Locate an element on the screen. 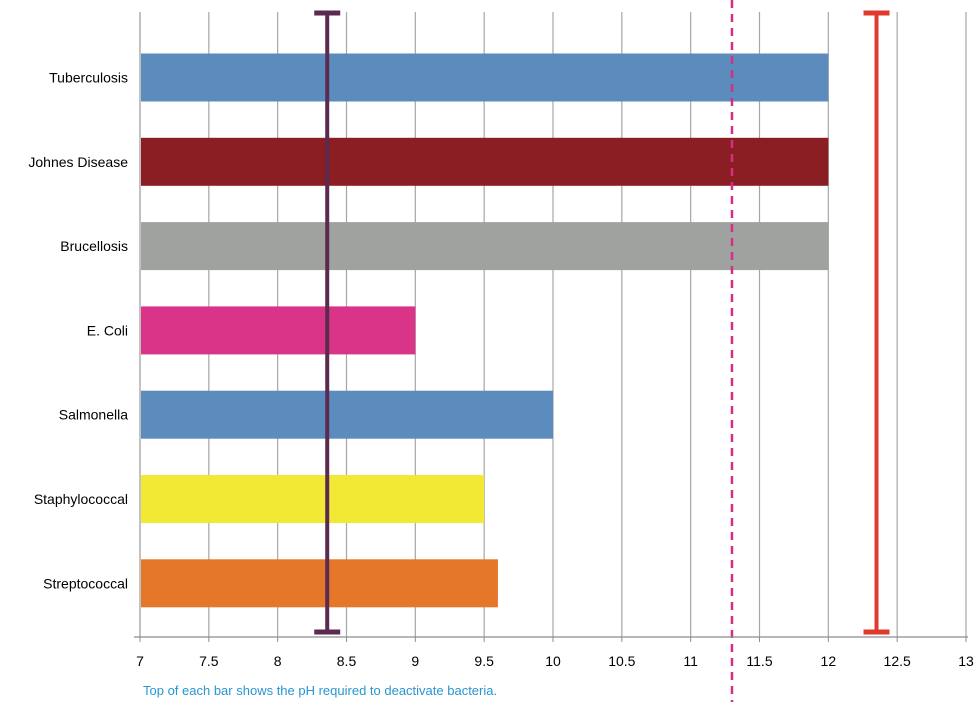  x-tick-label: 10 is located at coordinates (553, 661).